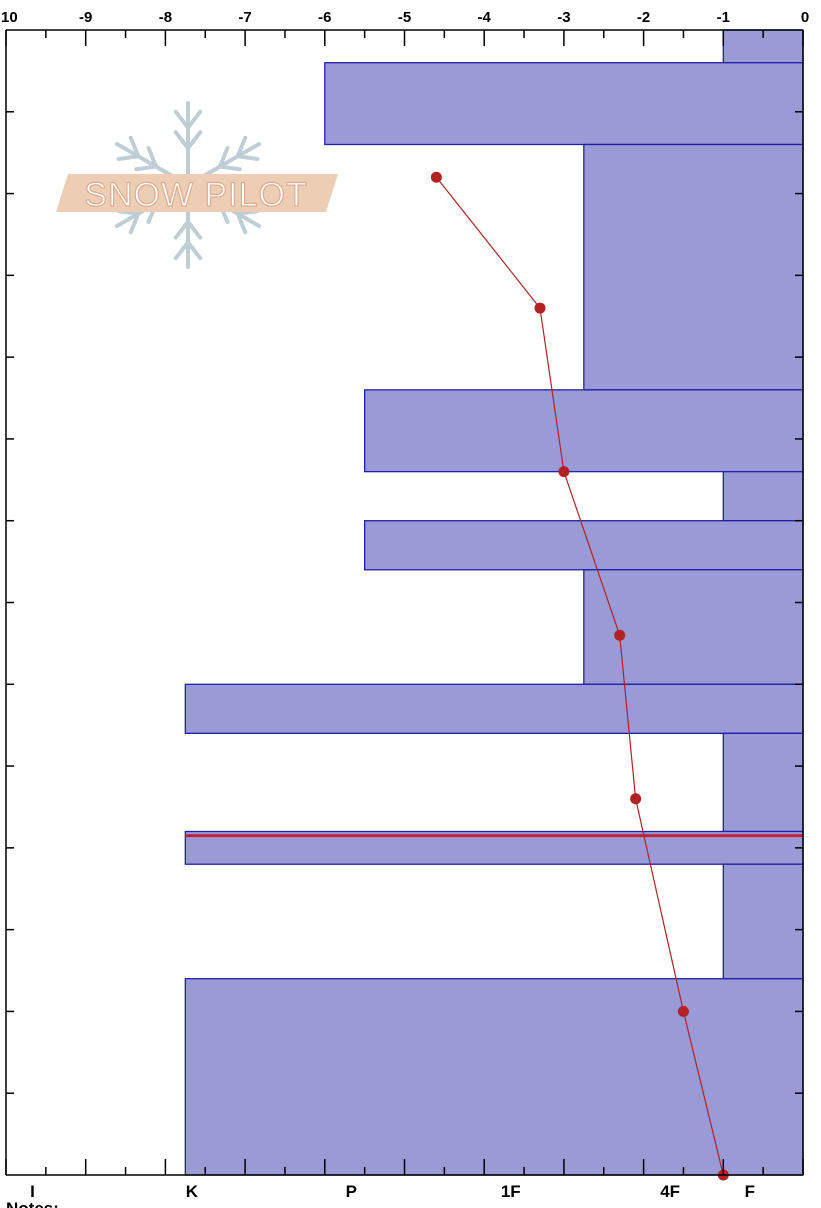 Image resolution: width=821 pixels, height=1208 pixels. I want to click on hardness-tick-label: 1F, so click(511, 1191).